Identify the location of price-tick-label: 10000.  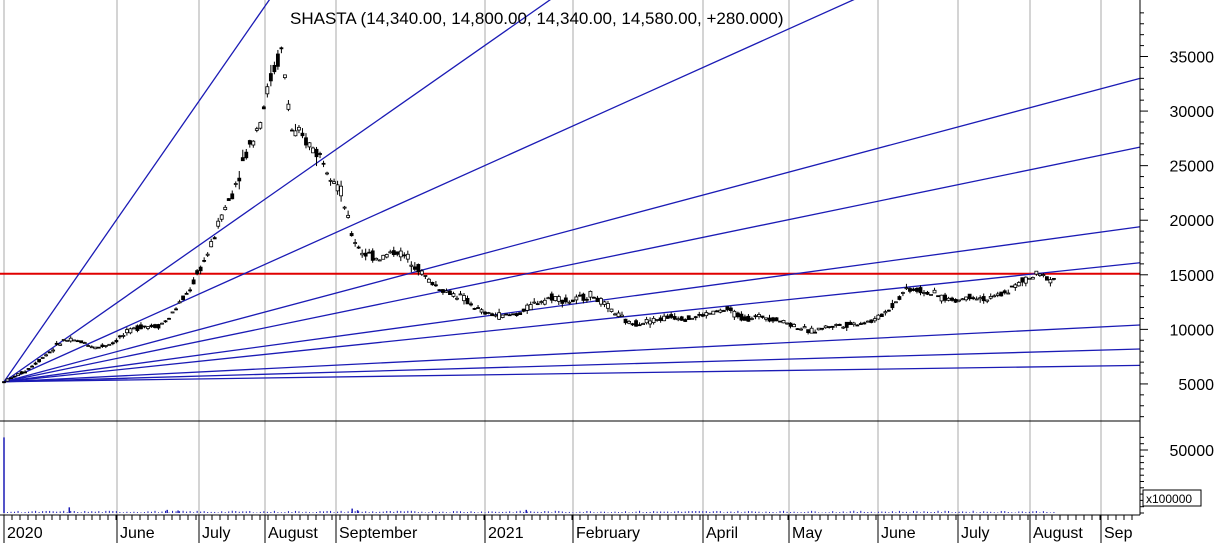
(1192, 330).